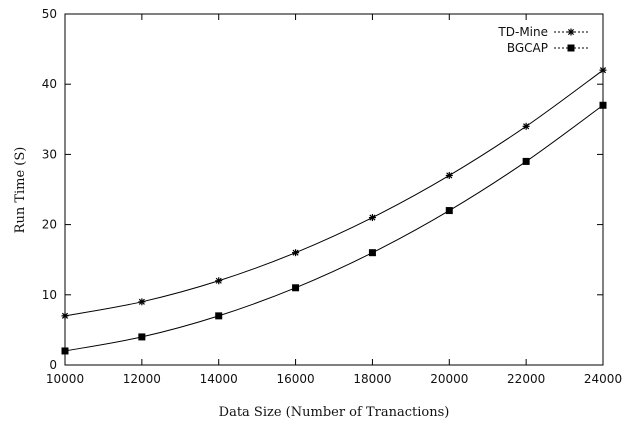 The width and height of the screenshot is (623, 423). What do you see at coordinates (603, 379) in the screenshot?
I see `x-tick-label: 24000` at bounding box center [603, 379].